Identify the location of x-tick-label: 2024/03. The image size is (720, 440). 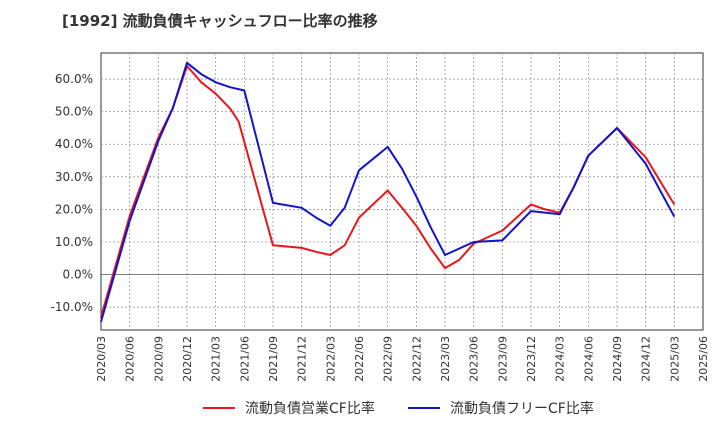
(560, 359).